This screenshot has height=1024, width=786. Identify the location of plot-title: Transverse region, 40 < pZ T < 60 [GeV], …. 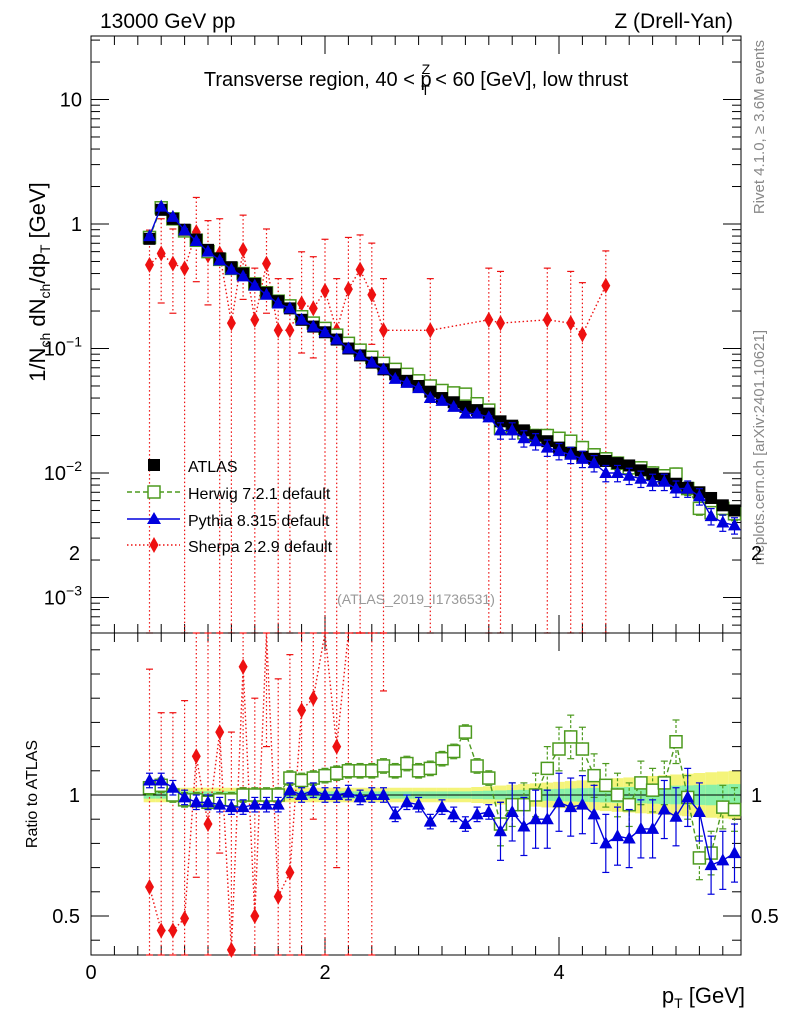
(416, 79).